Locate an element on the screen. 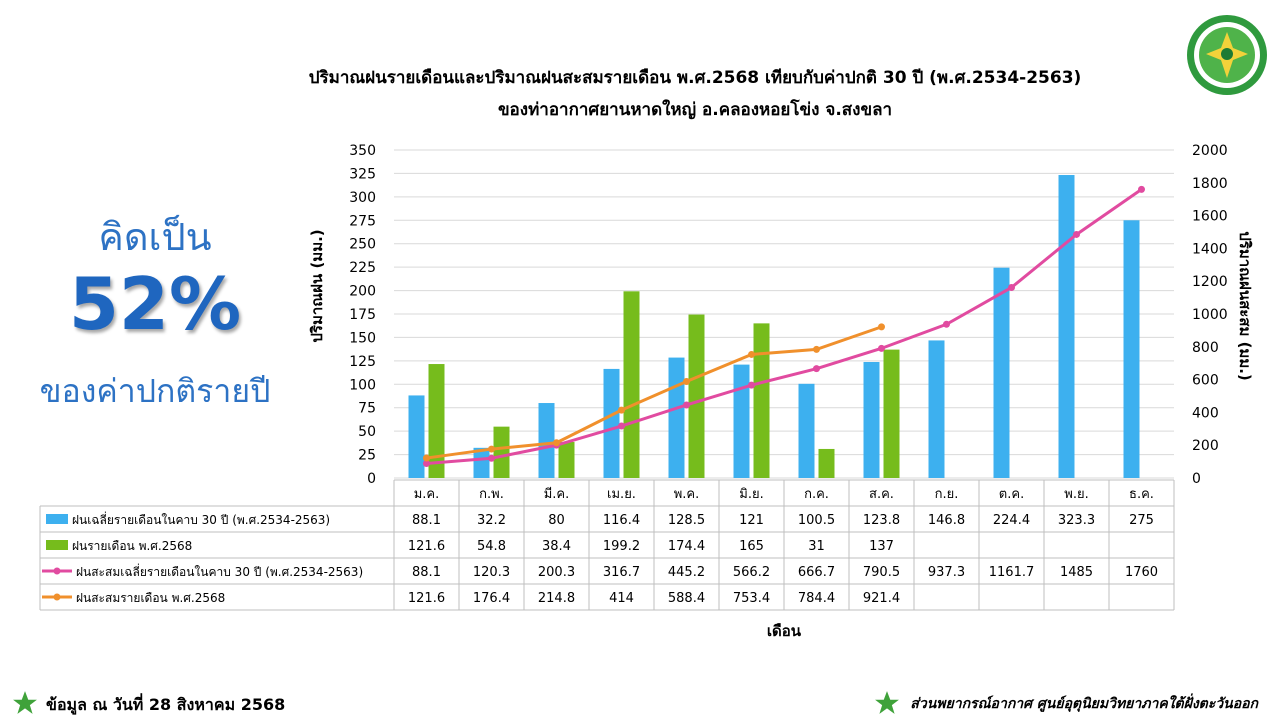  y2-tick-label: 1600 is located at coordinates (1210, 217).